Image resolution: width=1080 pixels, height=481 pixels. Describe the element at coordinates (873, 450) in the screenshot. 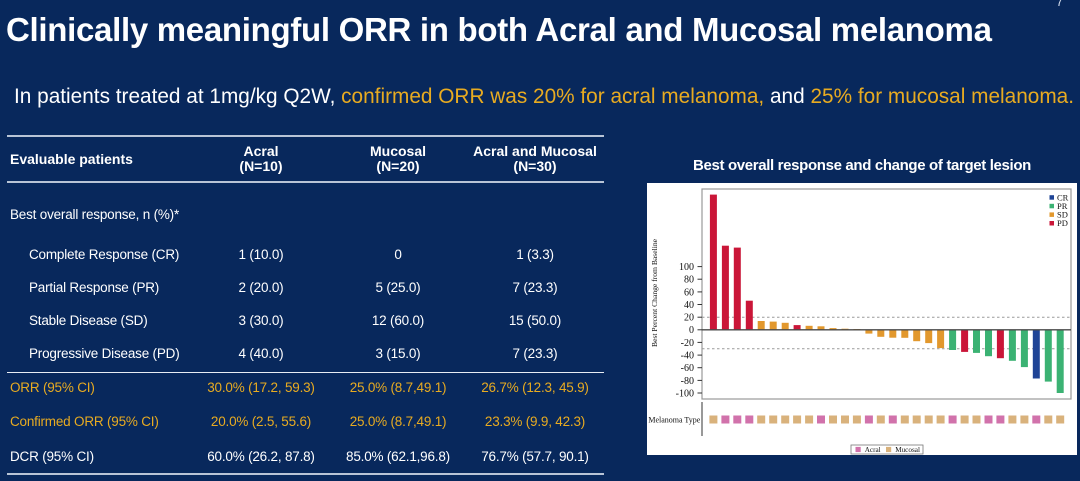

I see `svg-text: Acral` at that location.